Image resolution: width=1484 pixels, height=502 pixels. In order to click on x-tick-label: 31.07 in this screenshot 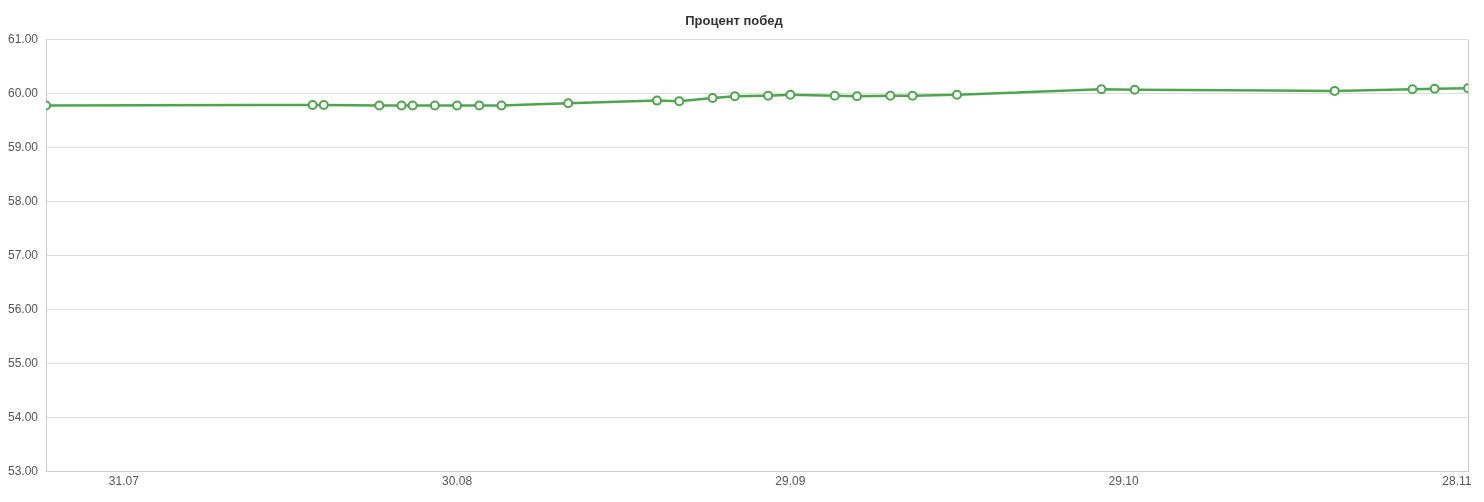, I will do `click(124, 481)`.